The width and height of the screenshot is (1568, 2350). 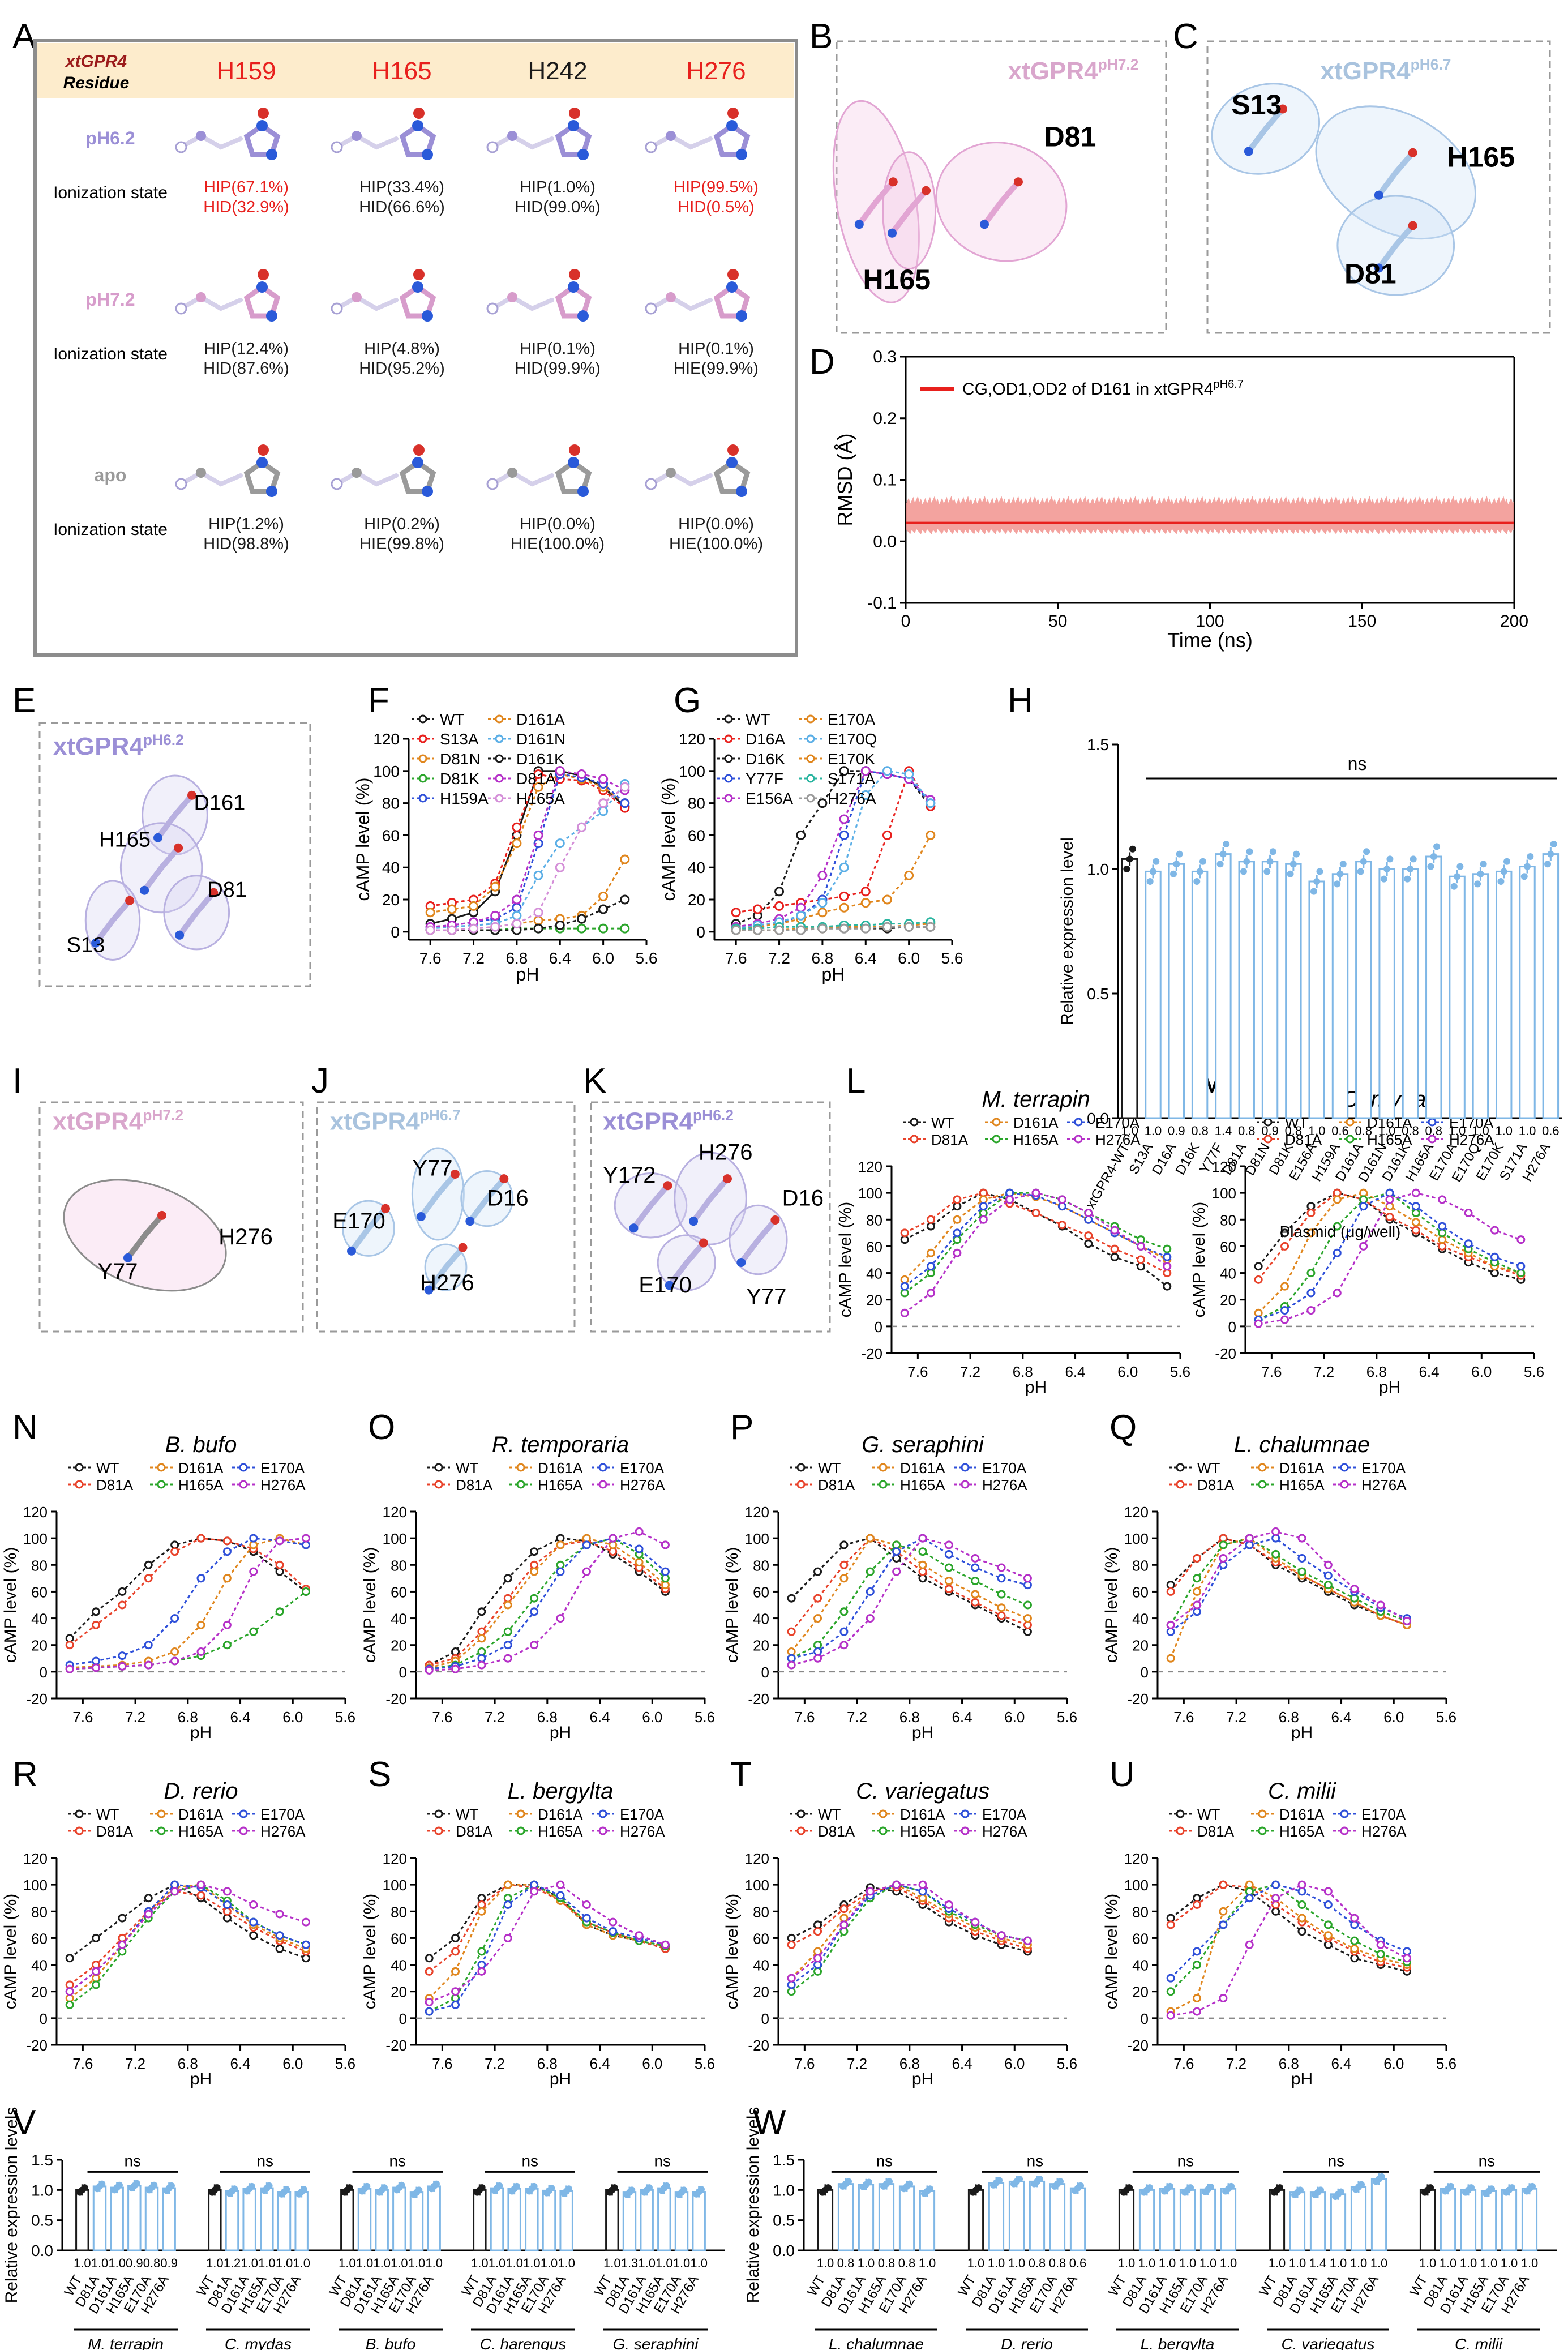 What do you see at coordinates (175, 816) in the screenshot?
I see `residue-stick` at bounding box center [175, 816].